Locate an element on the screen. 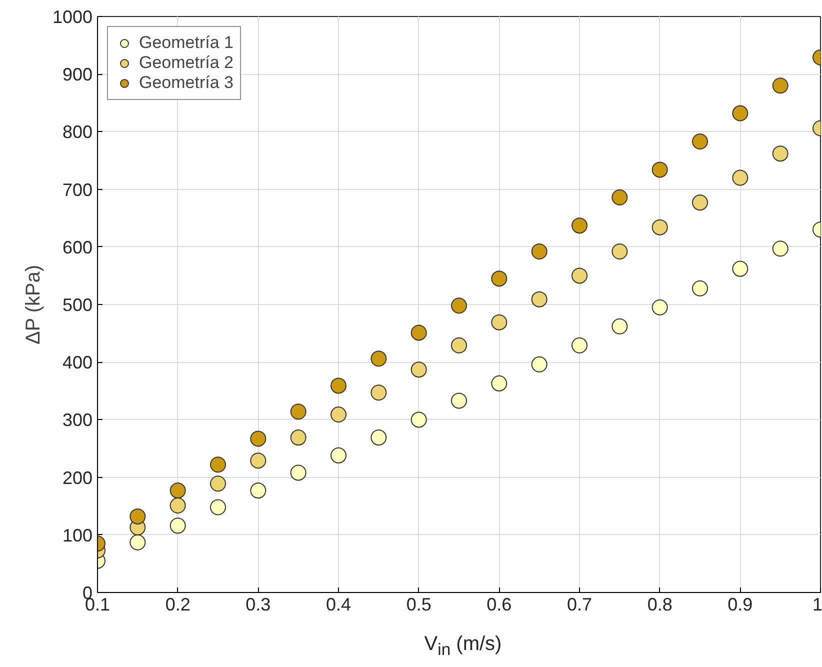 This screenshot has width=822, height=667. legend-label: Geometría 2 is located at coordinates (186, 63).